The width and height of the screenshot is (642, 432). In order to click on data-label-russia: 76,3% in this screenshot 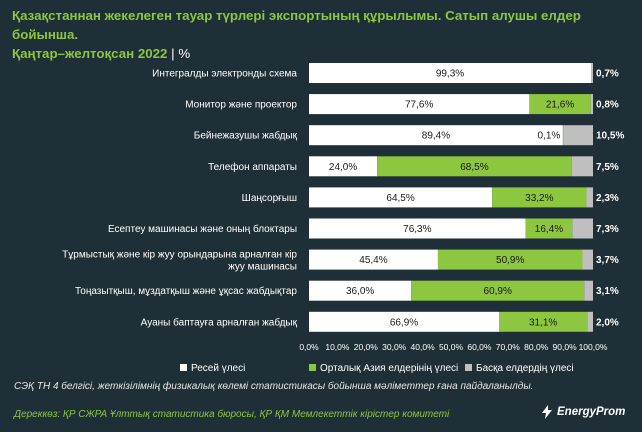, I will do `click(417, 229)`.